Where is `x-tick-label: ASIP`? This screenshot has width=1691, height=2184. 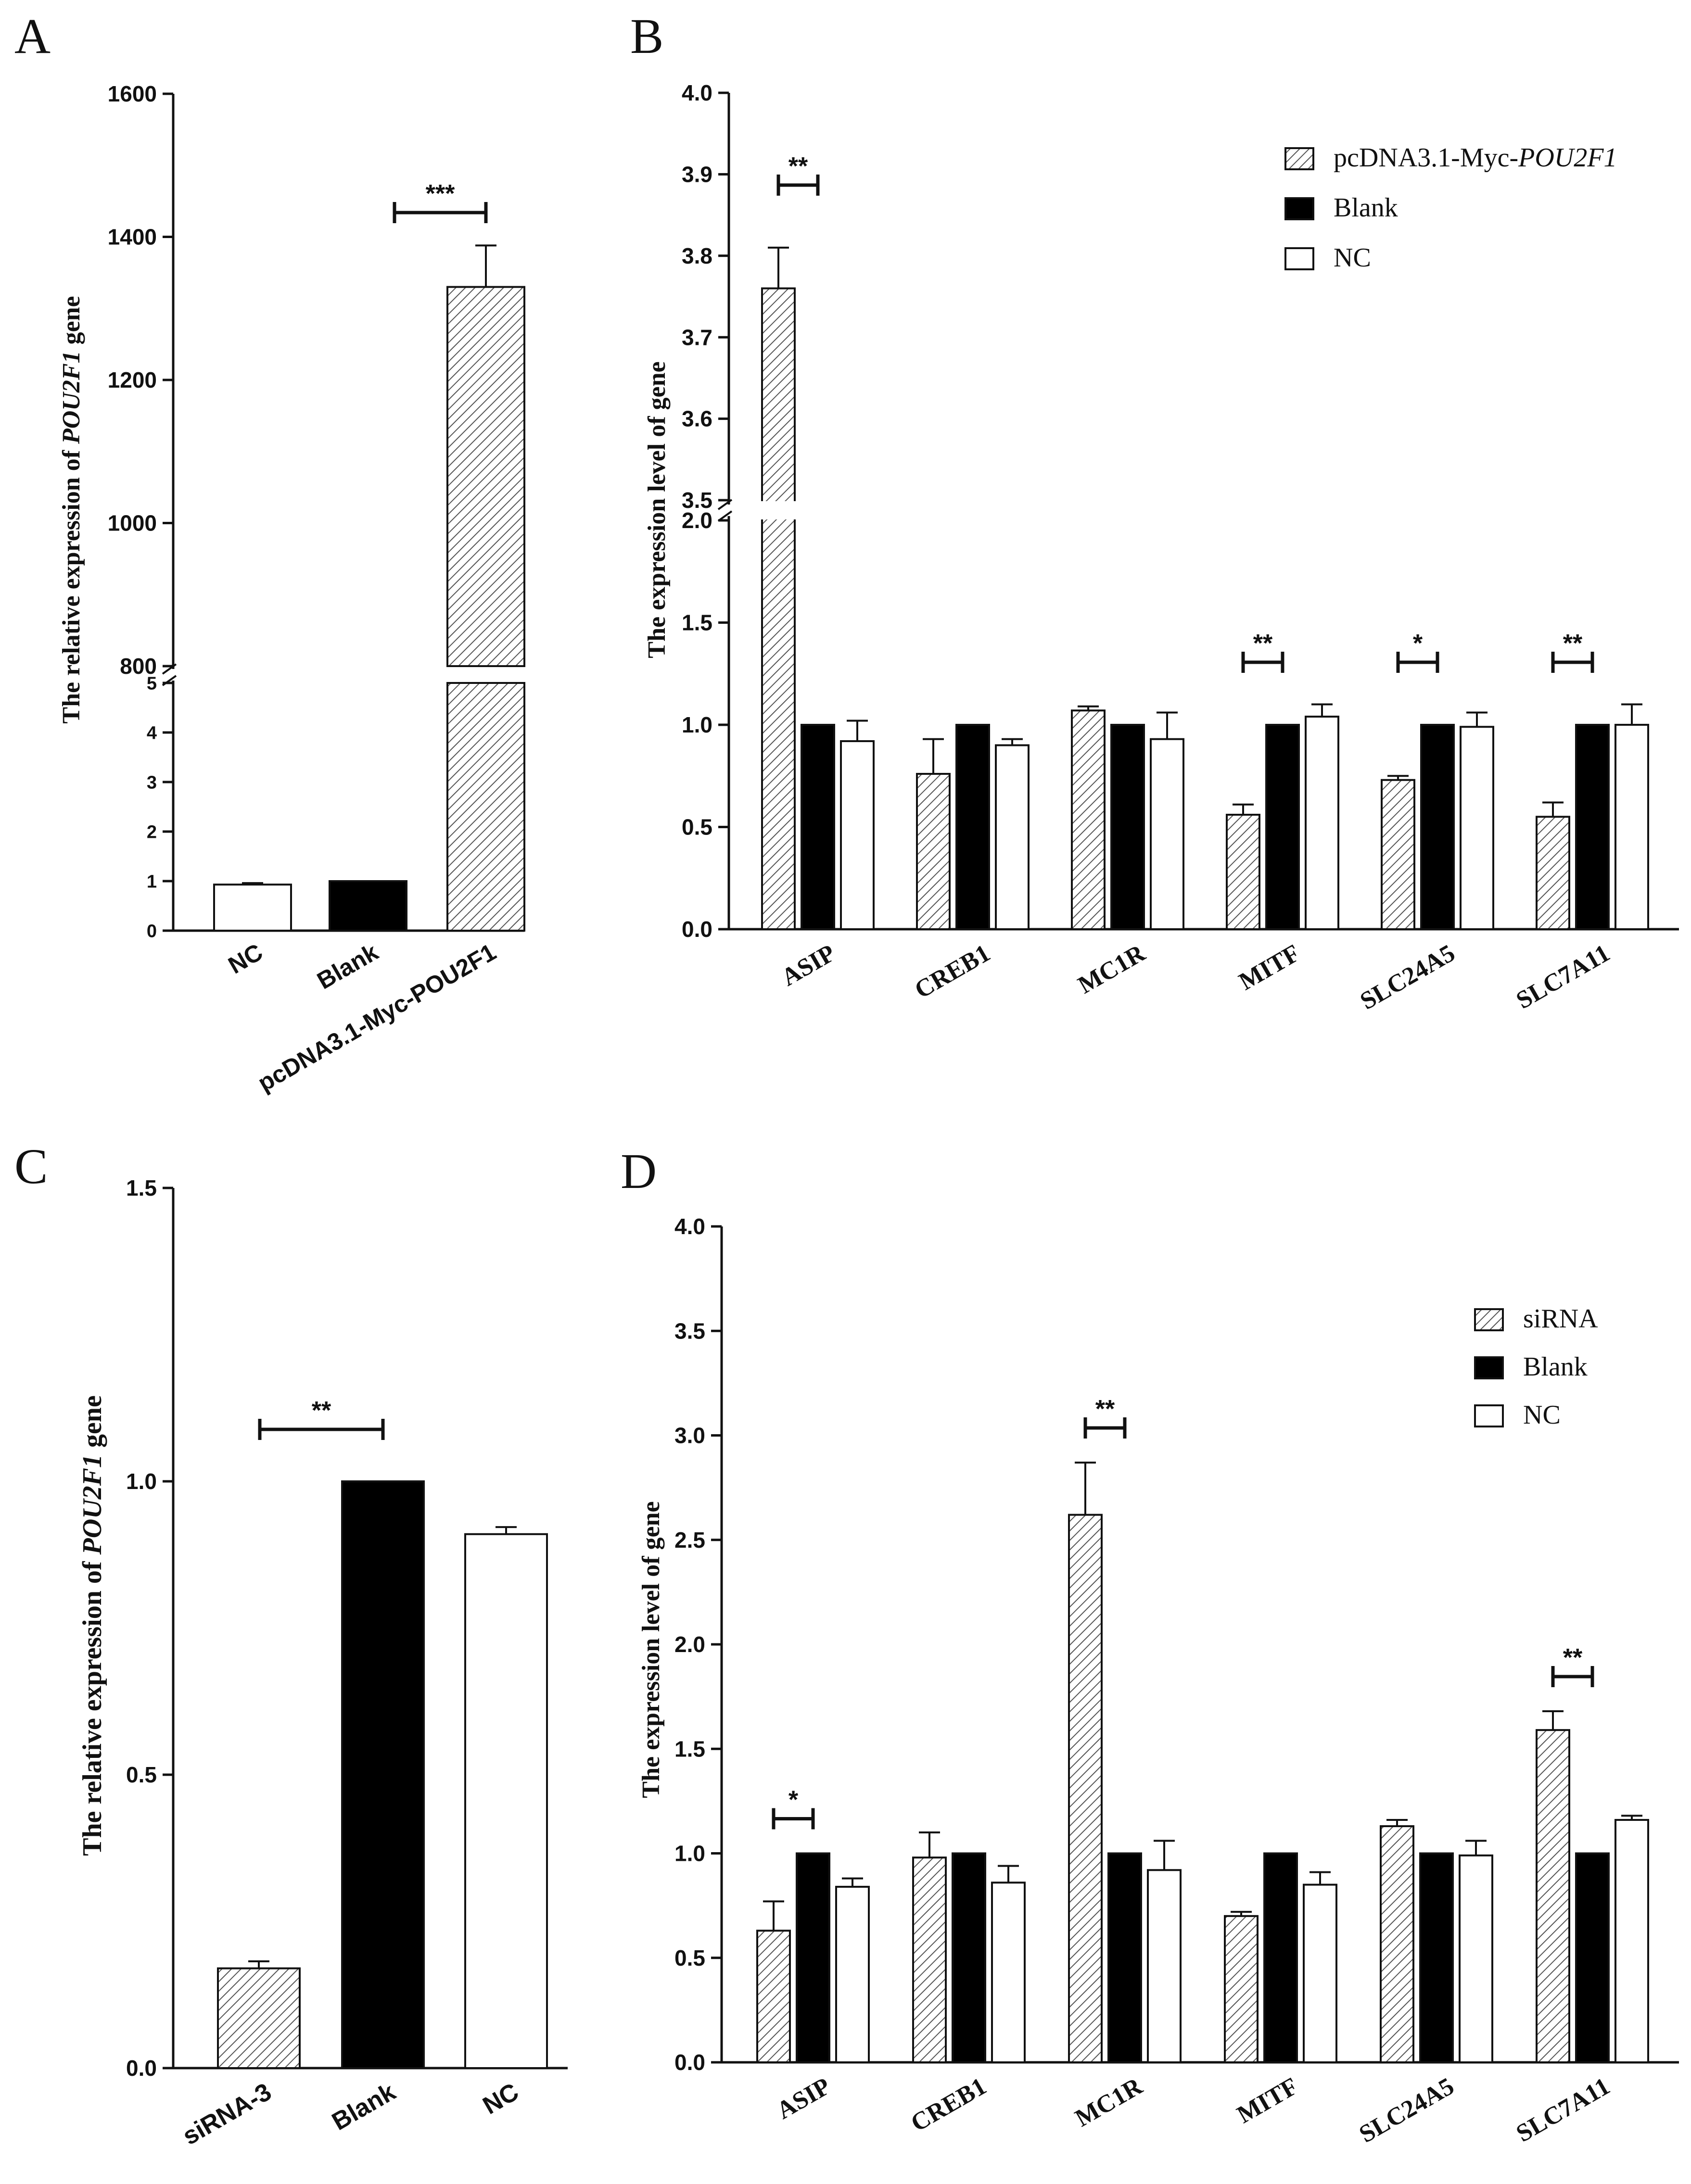 x-tick-label: ASIP is located at coordinates (808, 966).